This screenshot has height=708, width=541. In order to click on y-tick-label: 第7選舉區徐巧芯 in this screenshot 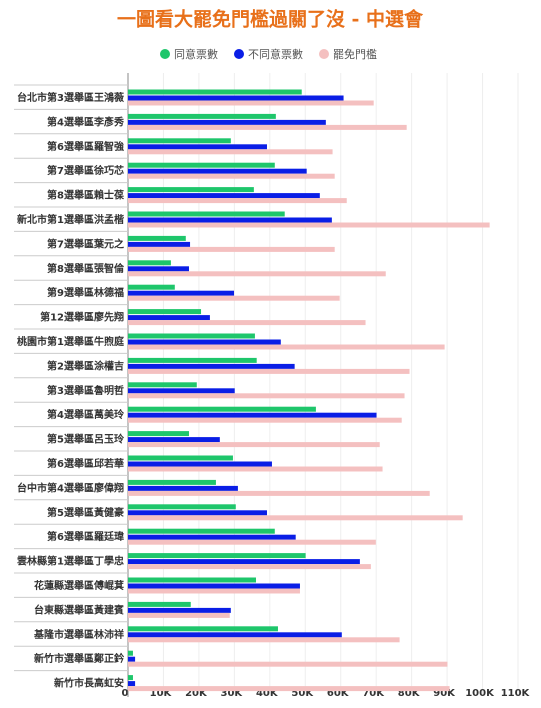, I will do `click(85, 170)`.